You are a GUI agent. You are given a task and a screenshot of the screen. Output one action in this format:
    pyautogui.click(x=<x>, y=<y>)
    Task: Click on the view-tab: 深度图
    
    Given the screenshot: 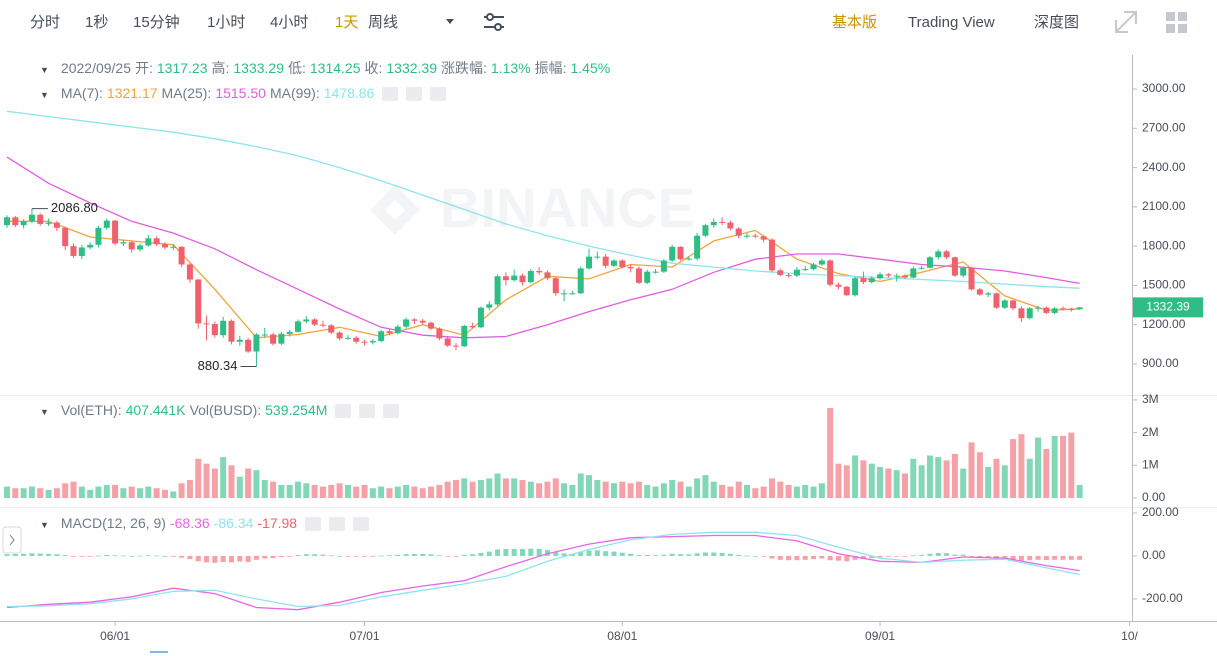 What is the action you would take?
    pyautogui.click(x=1057, y=22)
    